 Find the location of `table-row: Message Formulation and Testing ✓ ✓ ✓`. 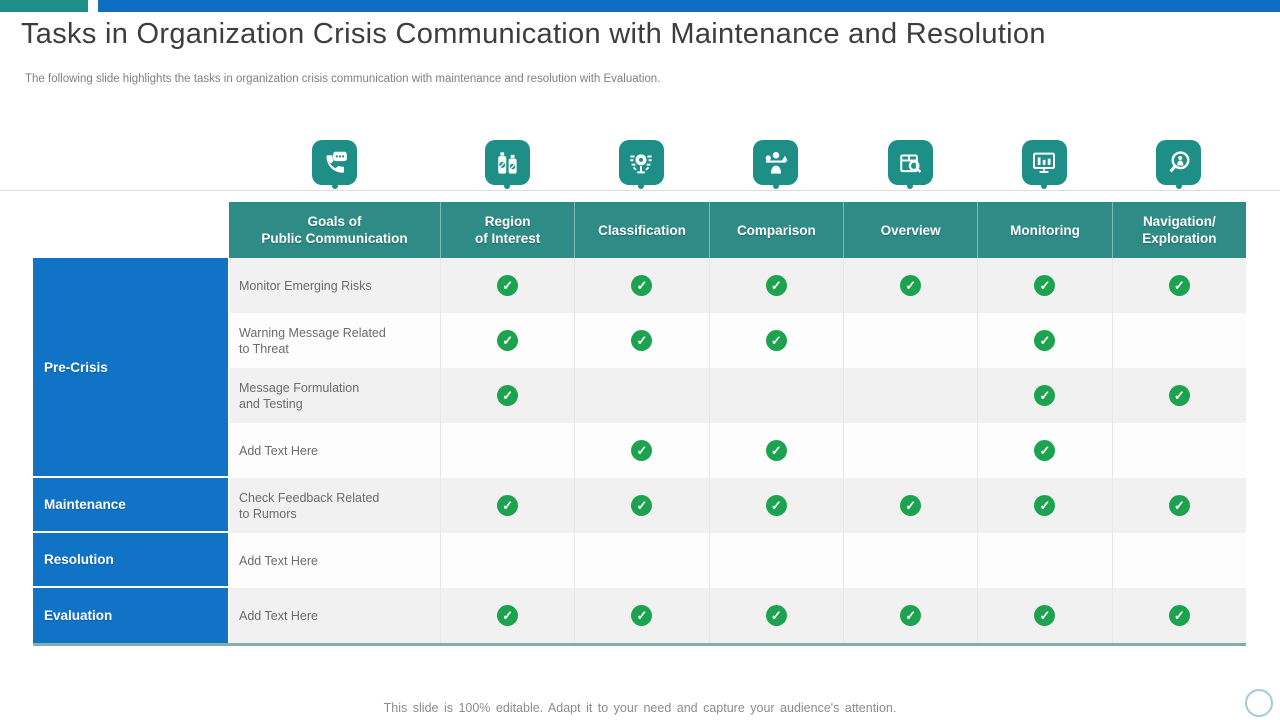

table-row: Message Formulation and Testing ✓ ✓ ✓ is located at coordinates (737, 395).